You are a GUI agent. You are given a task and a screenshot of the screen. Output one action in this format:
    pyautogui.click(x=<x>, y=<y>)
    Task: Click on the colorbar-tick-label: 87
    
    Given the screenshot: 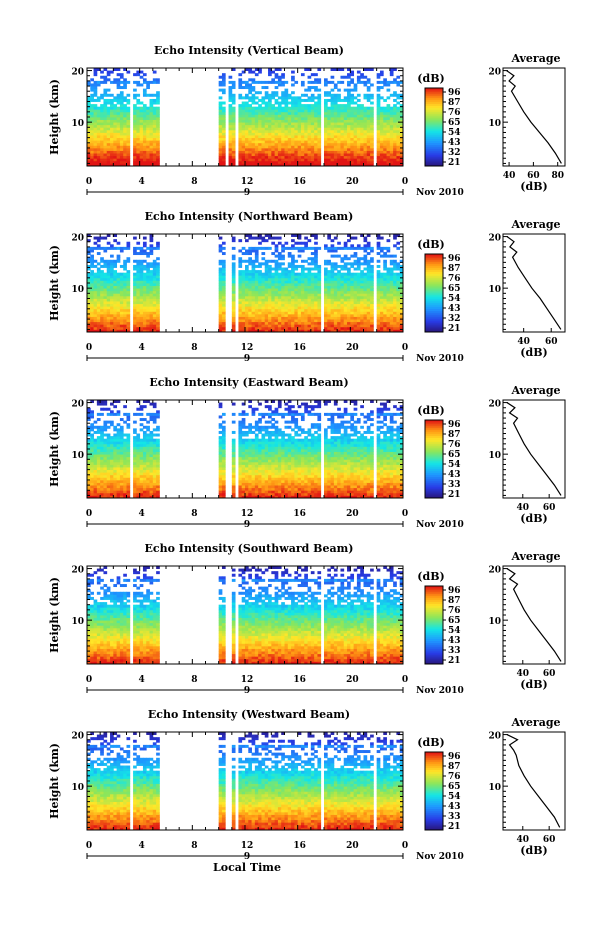 What is the action you would take?
    pyautogui.click(x=454, y=269)
    